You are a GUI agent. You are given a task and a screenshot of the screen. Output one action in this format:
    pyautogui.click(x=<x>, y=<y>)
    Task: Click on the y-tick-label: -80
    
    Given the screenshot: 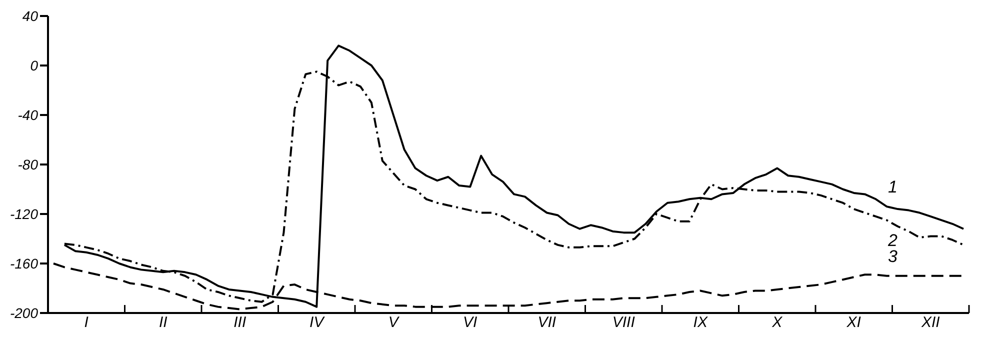 What is the action you would take?
    pyautogui.click(x=28, y=164)
    